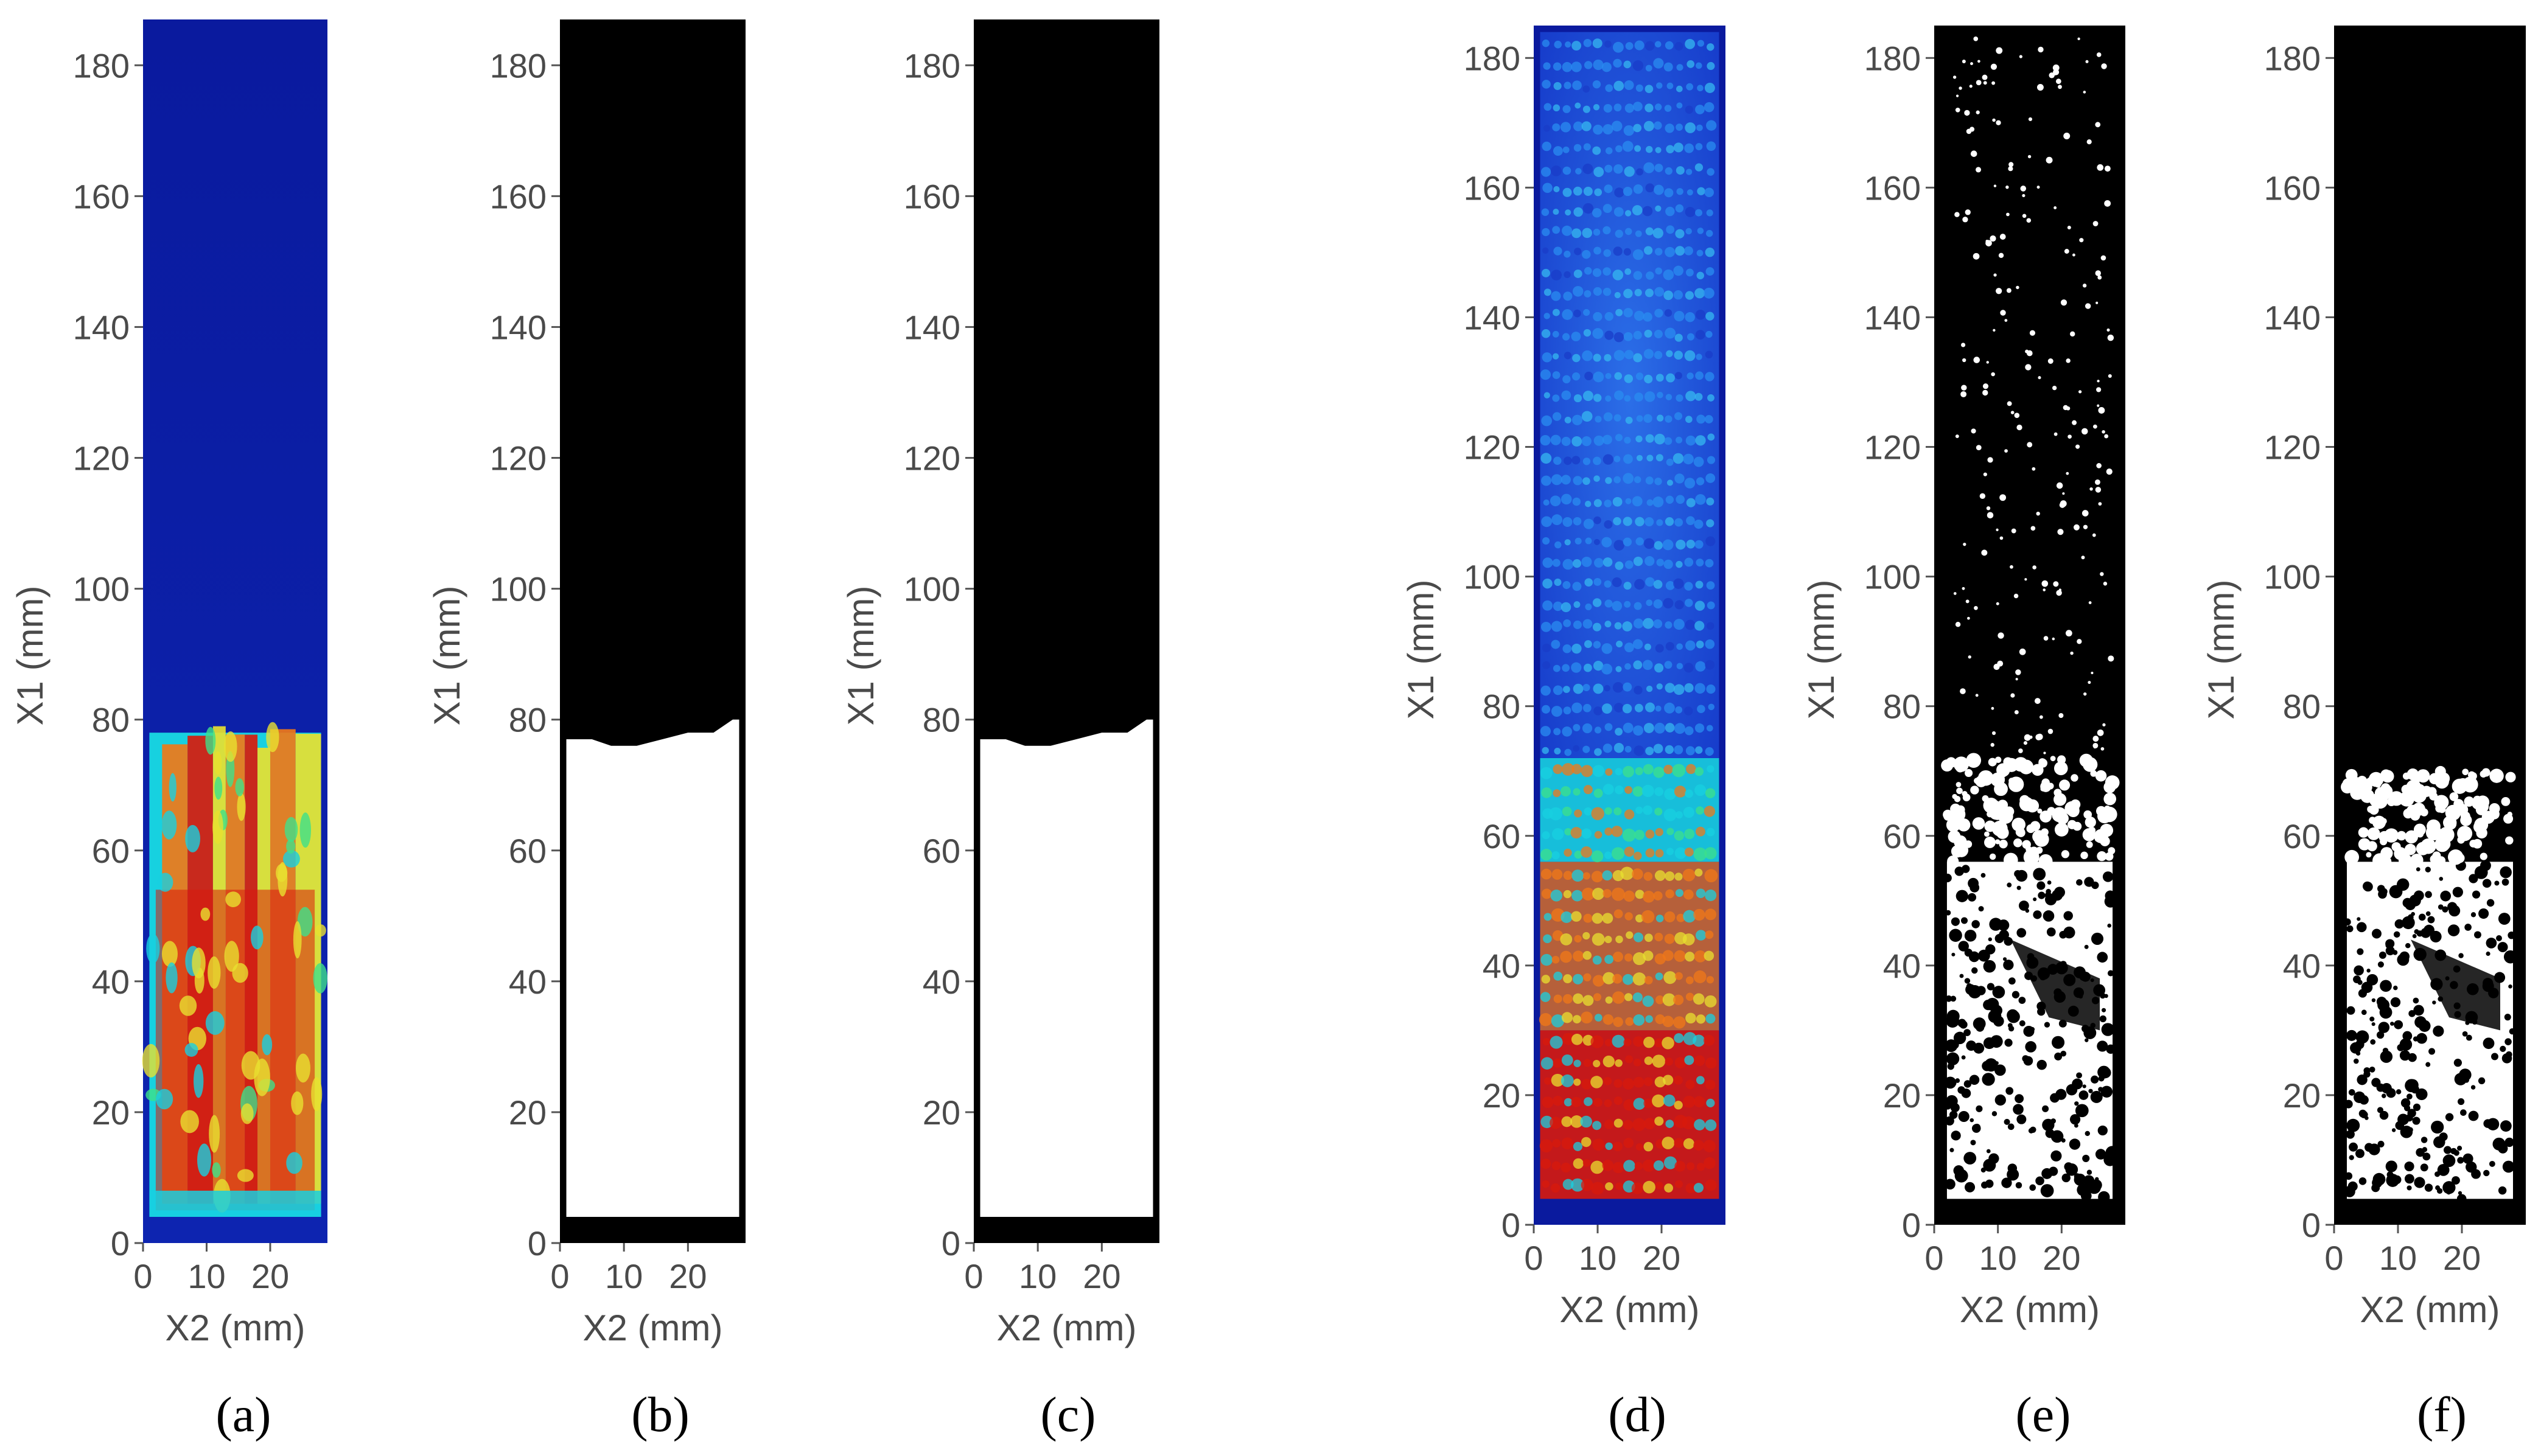  Describe the element at coordinates (1892, 188) in the screenshot. I see `y-tick-label: 160` at that location.